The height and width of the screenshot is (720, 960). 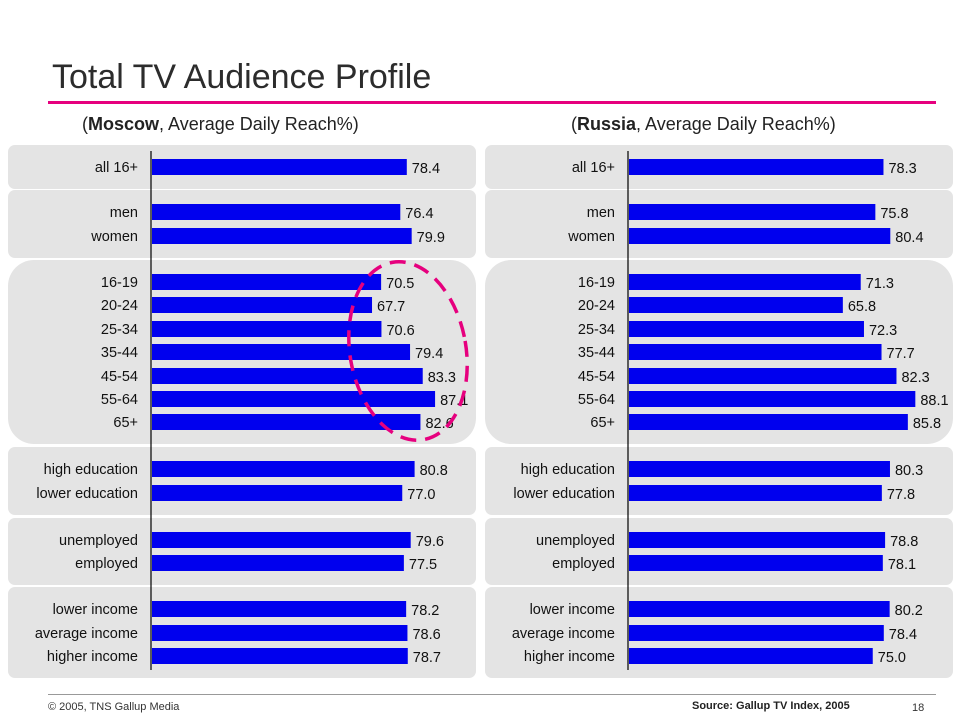 I want to click on panel-location: Moscow, so click(x=124, y=124).